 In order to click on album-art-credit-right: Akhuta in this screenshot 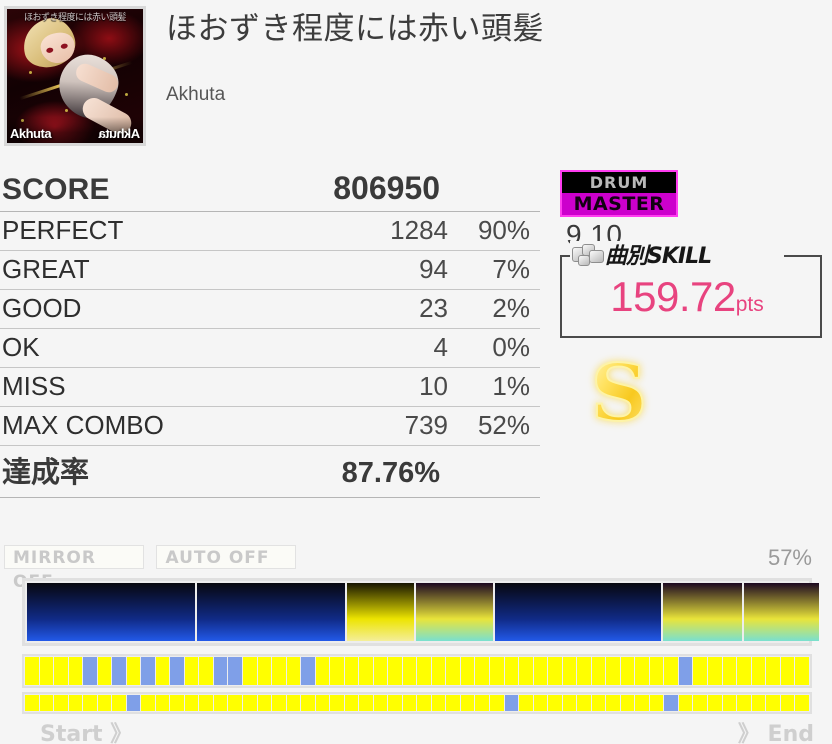, I will do `click(119, 133)`.